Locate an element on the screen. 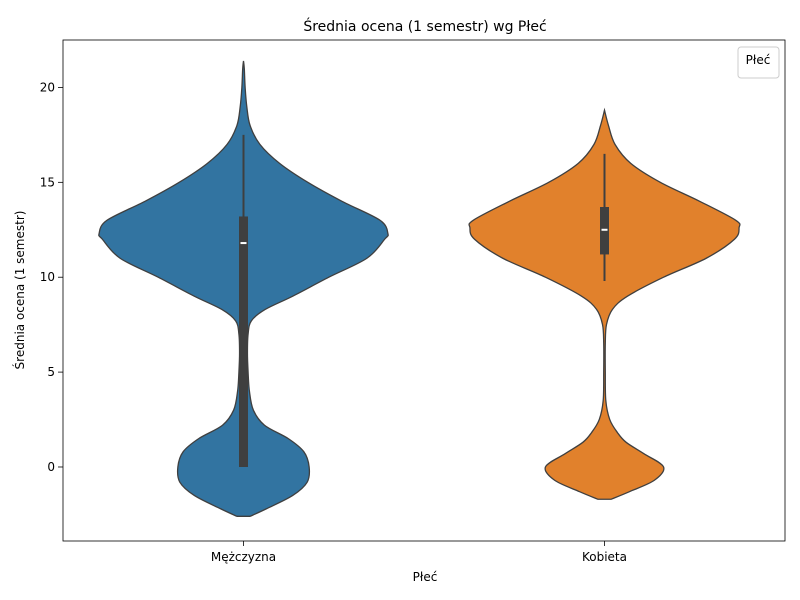  y-tick-label: 5 is located at coordinates (51, 372).